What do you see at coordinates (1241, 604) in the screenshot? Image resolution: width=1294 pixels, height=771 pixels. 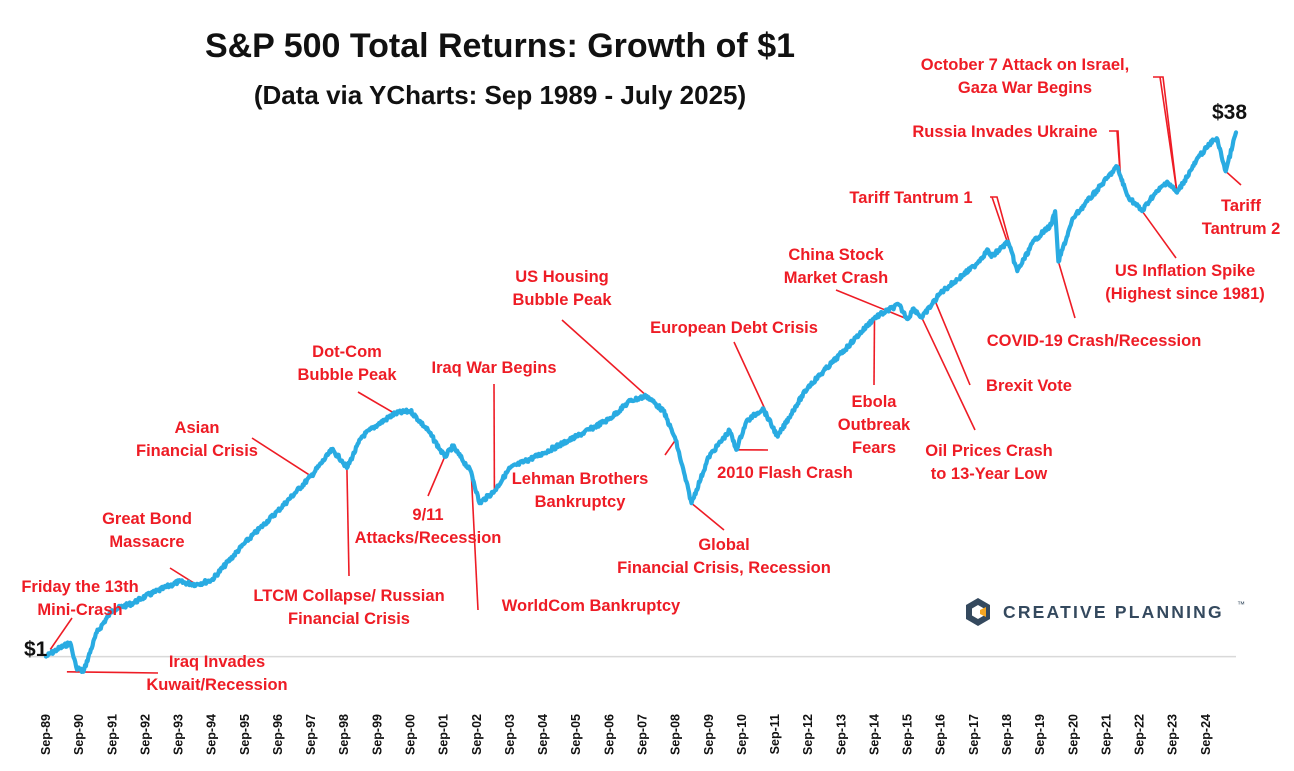 I see `brand-trademark: ™` at bounding box center [1241, 604].